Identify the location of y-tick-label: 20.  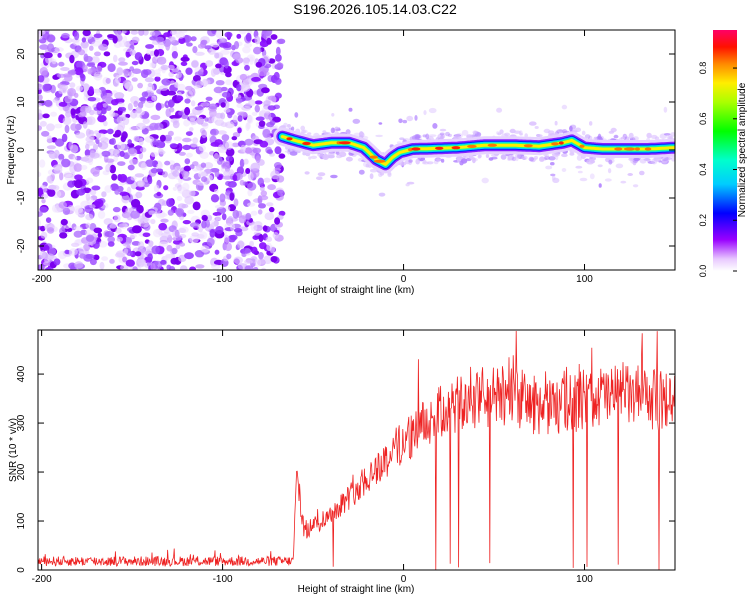
(21, 54).